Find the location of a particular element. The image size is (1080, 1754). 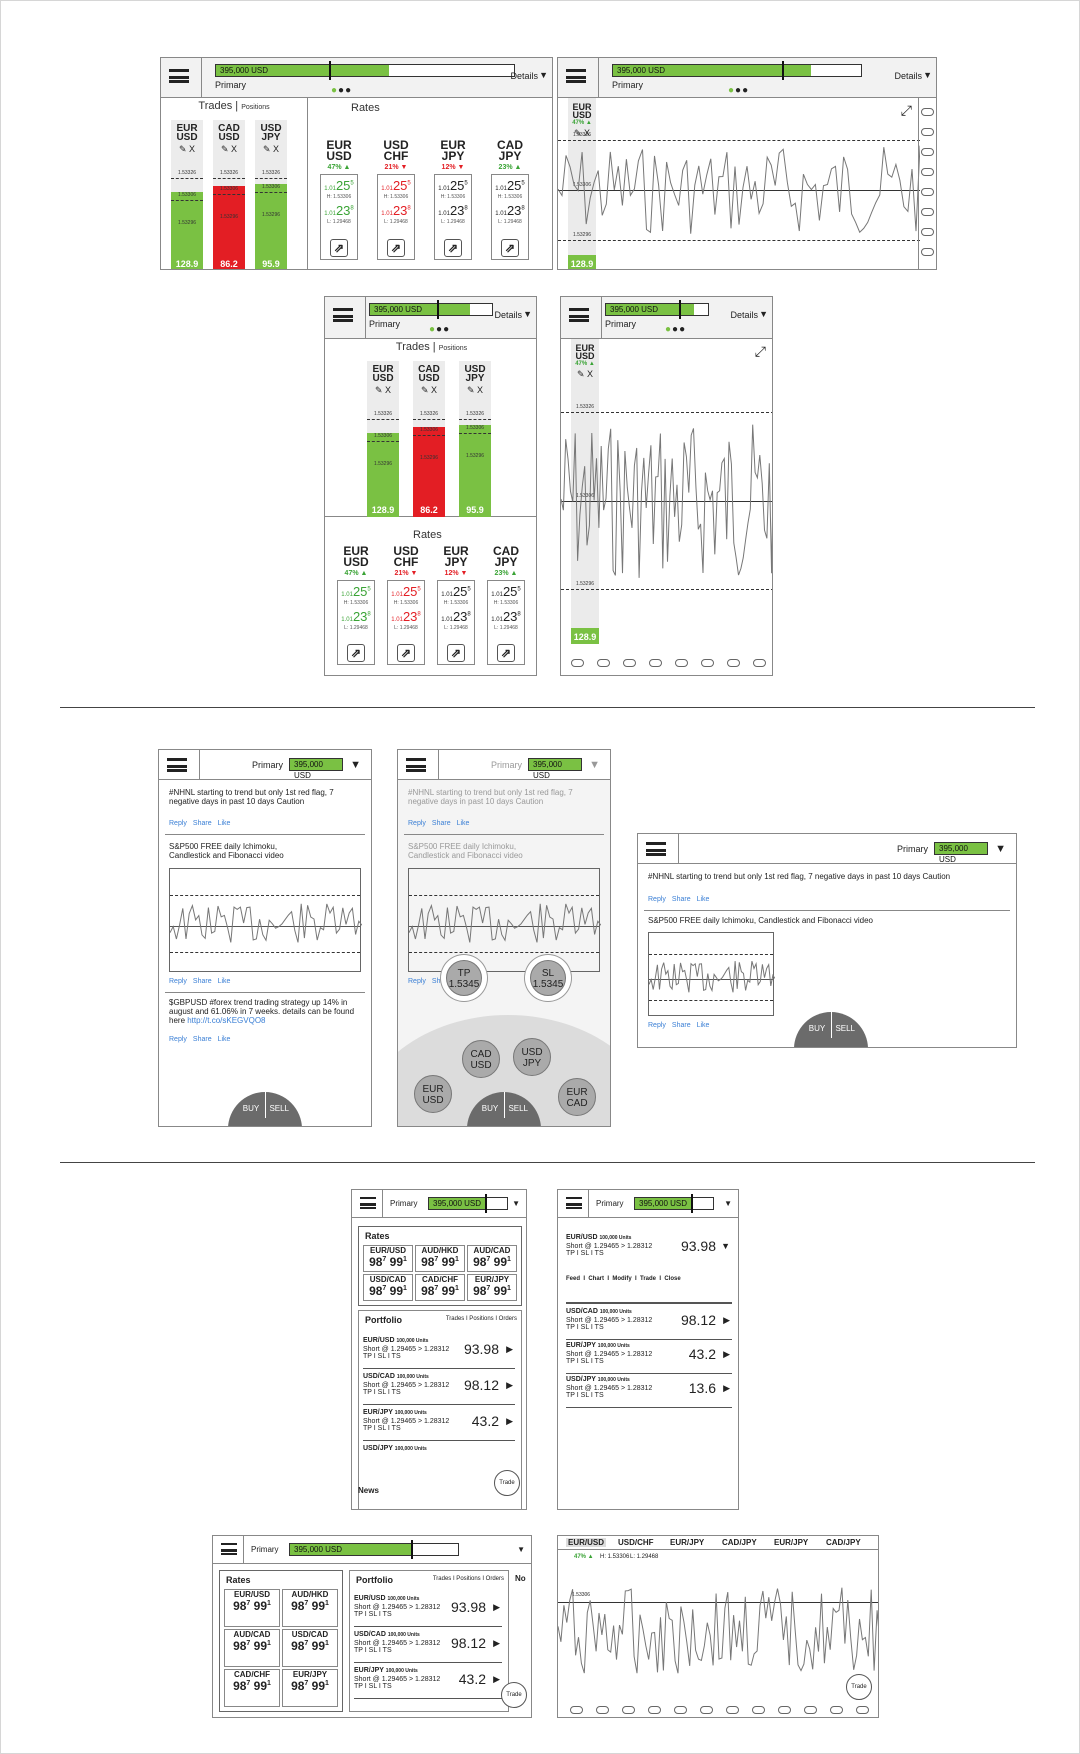

rate-cell: AUD/CAD 987 991 is located at coordinates (492, 1258).